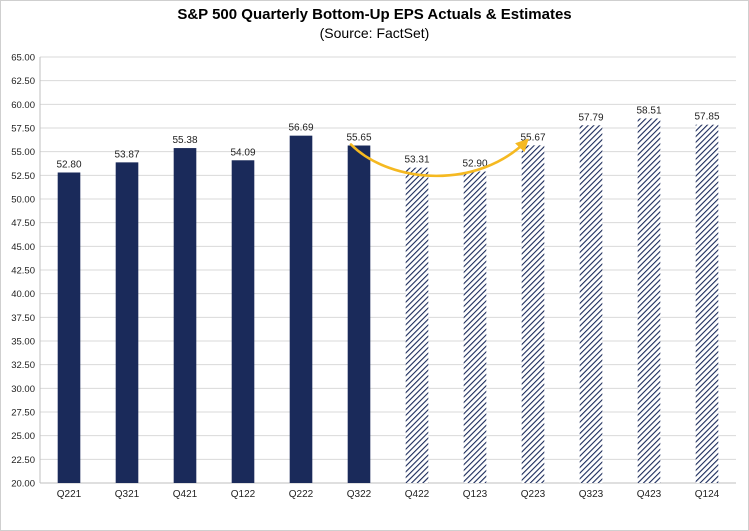 The width and height of the screenshot is (749, 531). I want to click on x-tick-label: Q123, so click(475, 494).